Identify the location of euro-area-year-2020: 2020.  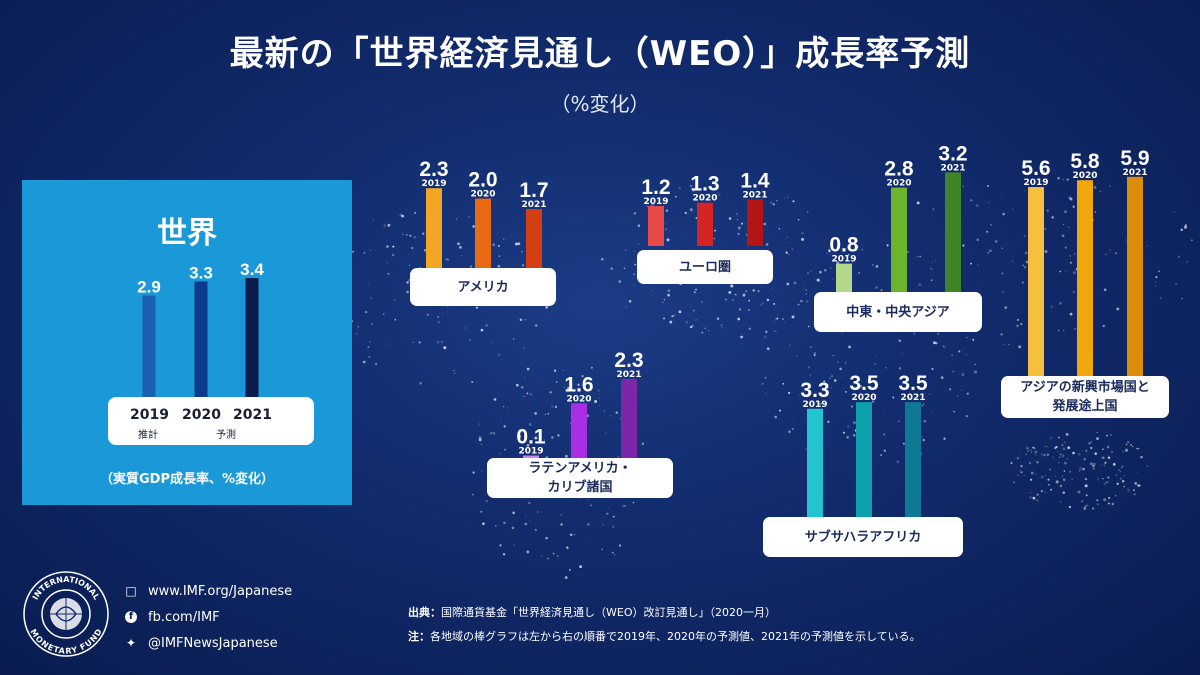
(704, 199).